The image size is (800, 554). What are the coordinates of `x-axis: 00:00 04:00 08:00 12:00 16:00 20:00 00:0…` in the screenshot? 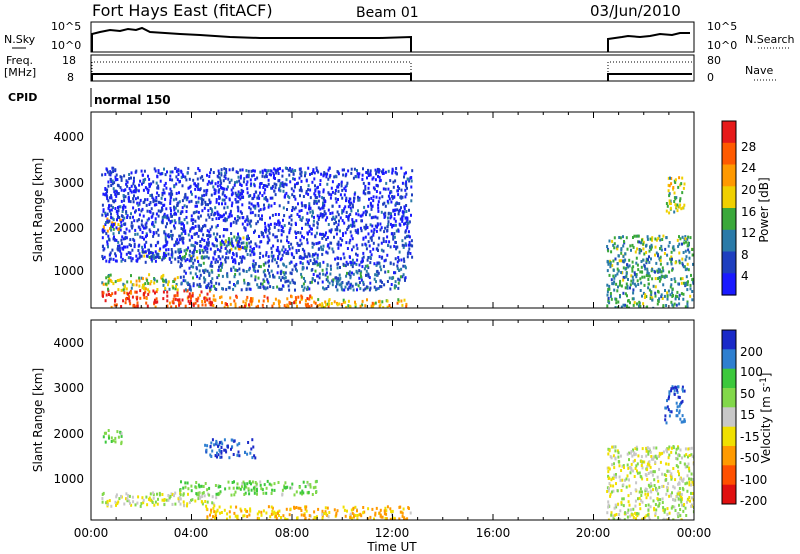 It's located at (393, 540).